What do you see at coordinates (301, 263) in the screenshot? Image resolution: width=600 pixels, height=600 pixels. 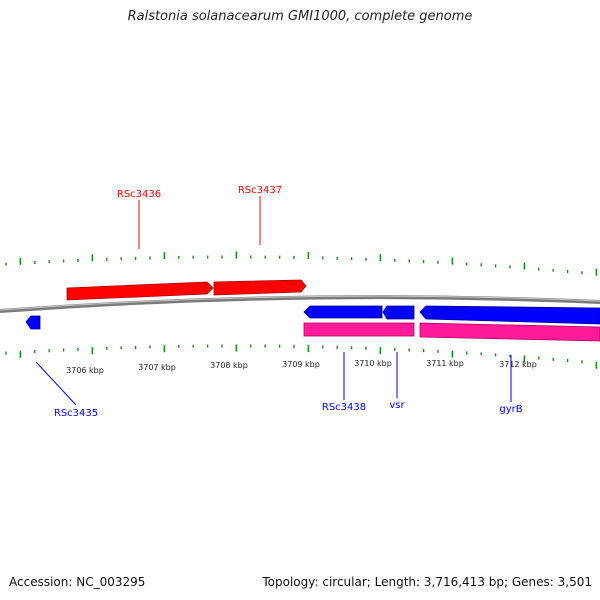 I see `outer-tick-ring` at bounding box center [301, 263].